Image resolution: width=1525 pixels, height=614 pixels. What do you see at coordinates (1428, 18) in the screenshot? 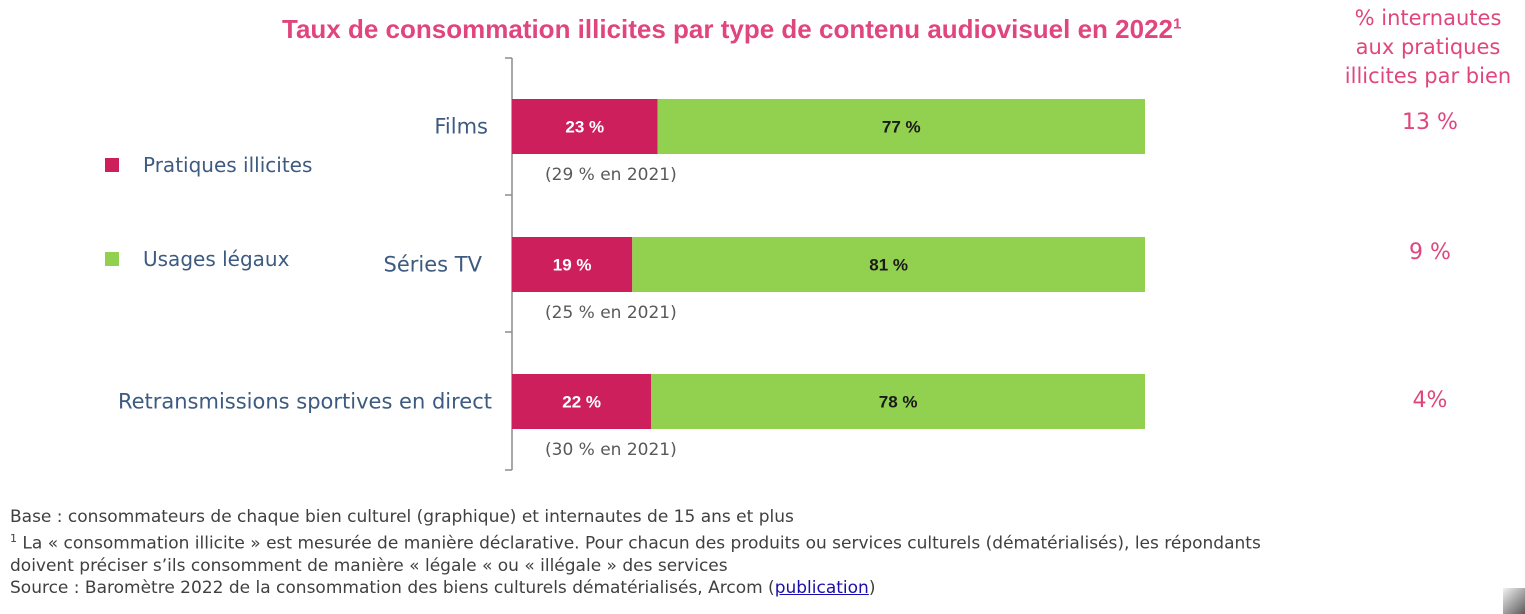
I see `side-header-line: % internautes` at bounding box center [1428, 18].